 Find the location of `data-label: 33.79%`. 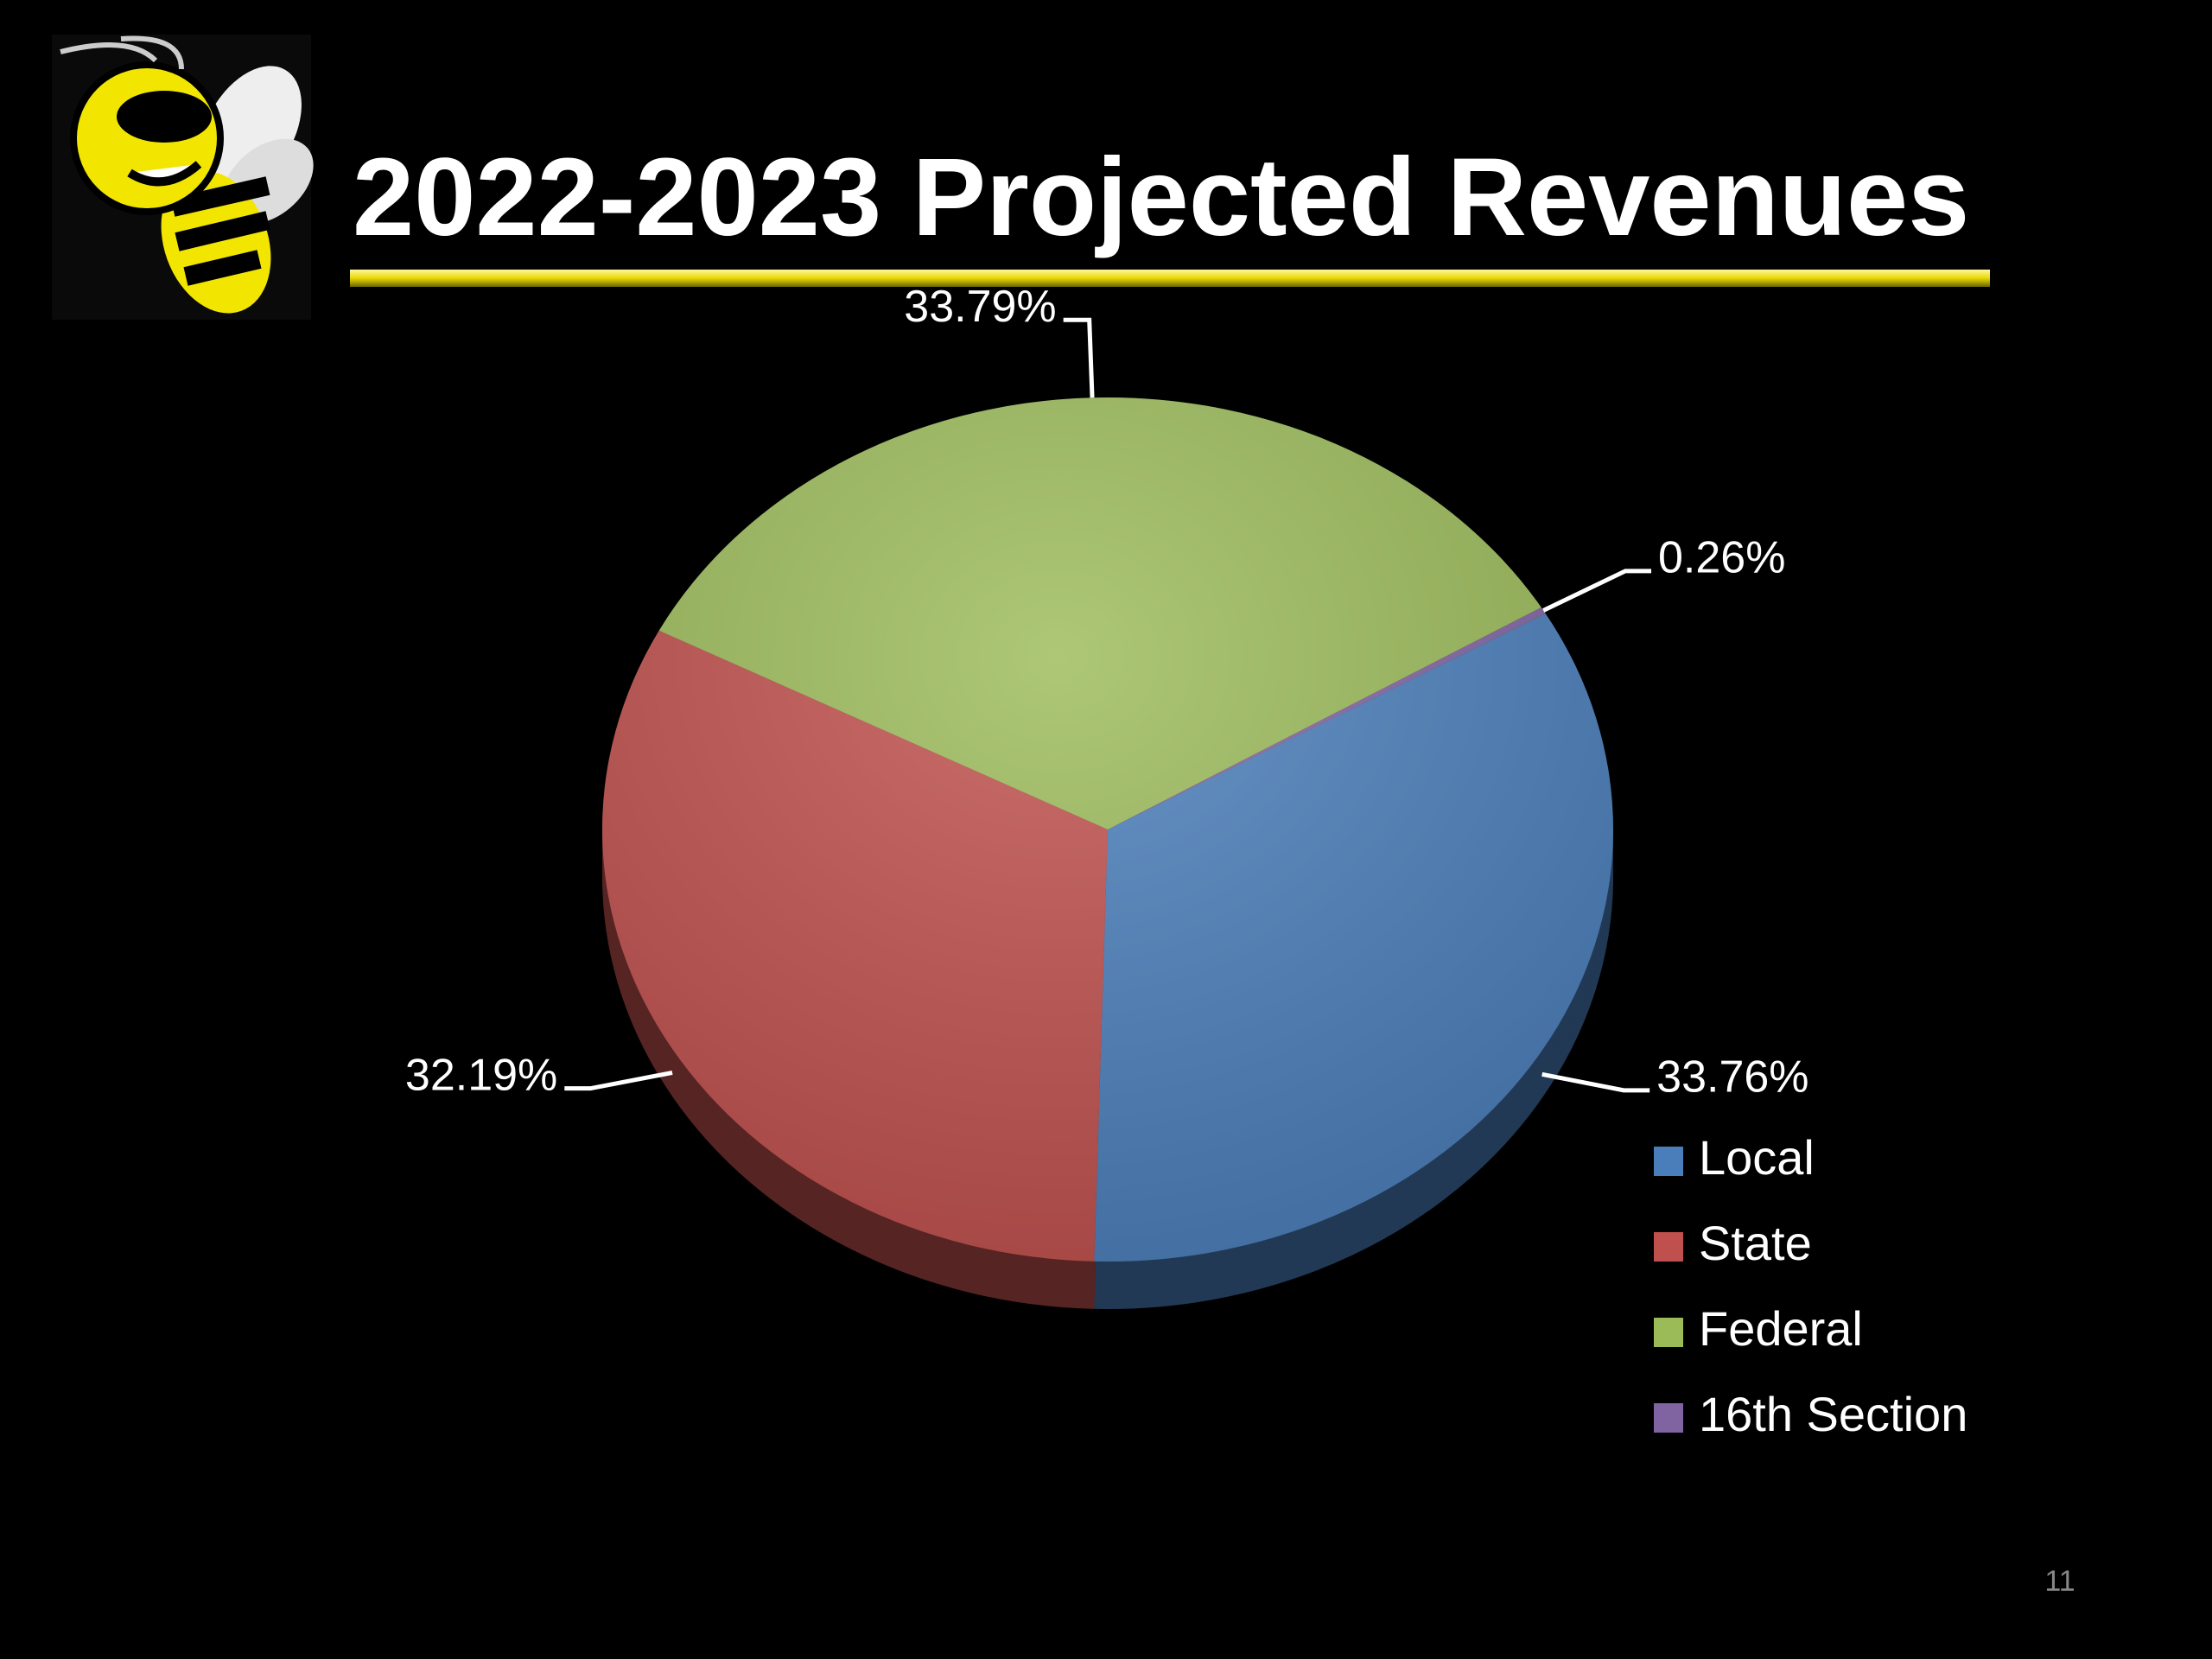

data-label: 33.79% is located at coordinates (980, 307).